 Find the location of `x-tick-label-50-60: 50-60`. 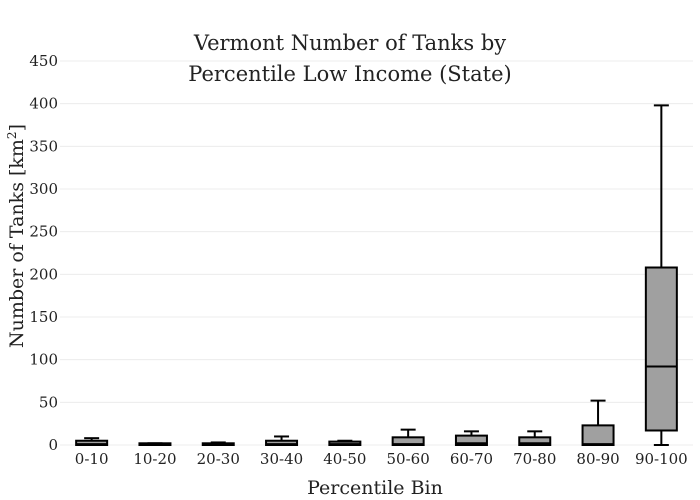

x-tick-label-50-60: 50-60 is located at coordinates (408, 459).